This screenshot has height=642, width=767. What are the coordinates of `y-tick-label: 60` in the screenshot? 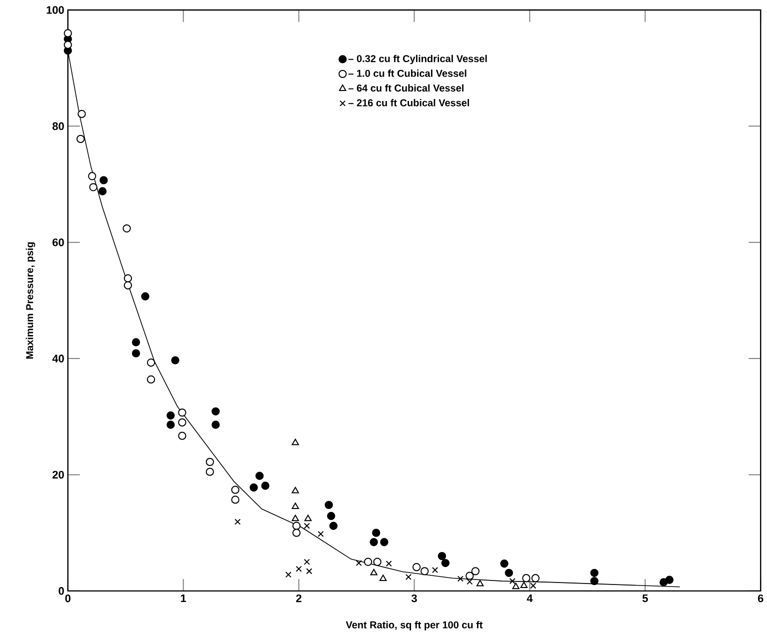 It's located at (58, 242).